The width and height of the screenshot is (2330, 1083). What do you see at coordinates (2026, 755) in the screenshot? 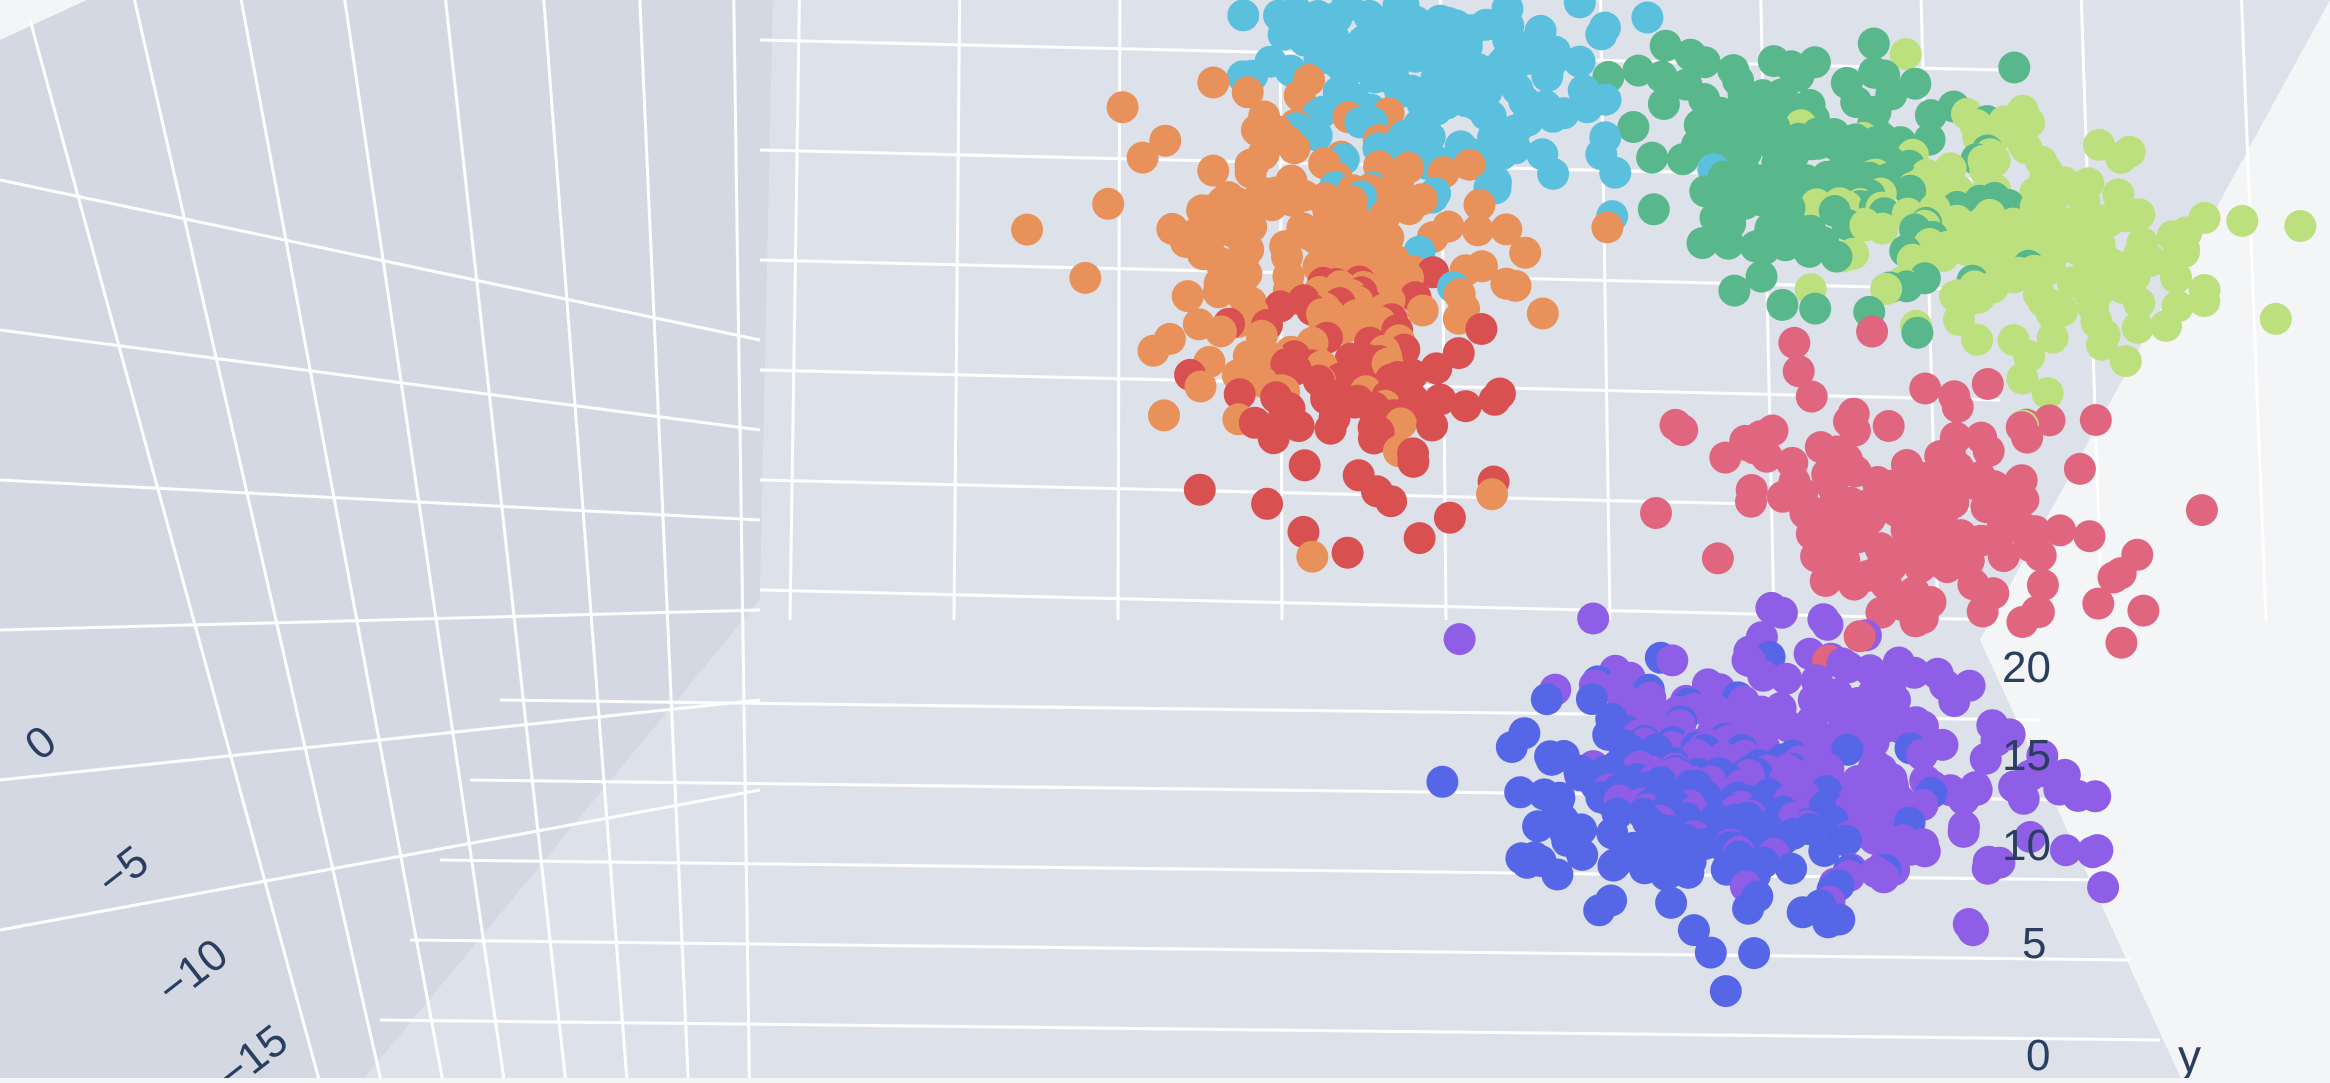
I see `y-tick-15: 15` at bounding box center [2026, 755].